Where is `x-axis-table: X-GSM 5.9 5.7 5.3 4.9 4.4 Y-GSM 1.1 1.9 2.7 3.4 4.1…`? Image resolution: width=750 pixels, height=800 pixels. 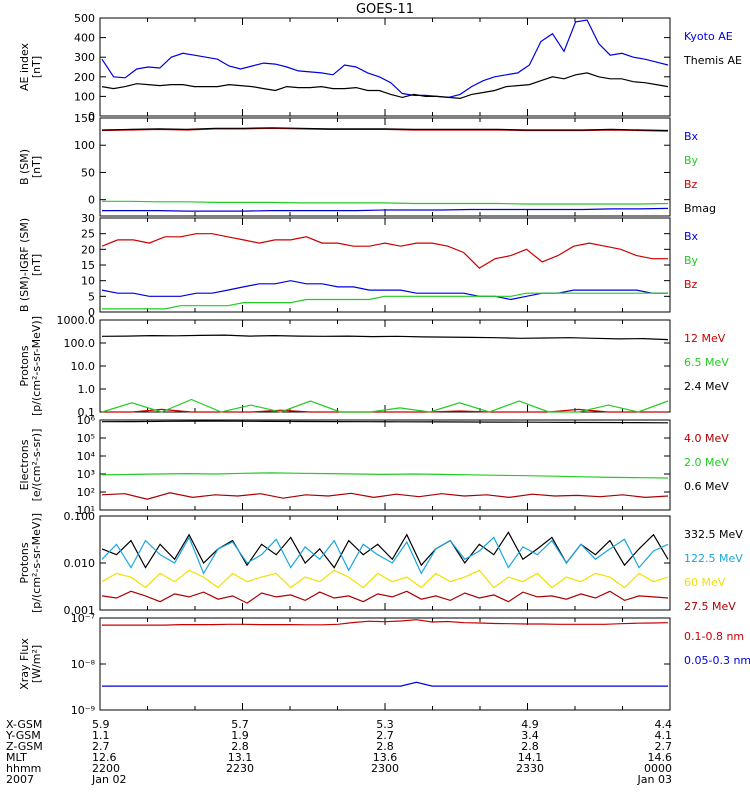
x-axis-table: X-GSM 5.9 5.7 5.3 4.9 4.4 Y-GSM 1.1 1.9 2.7 3.4 4.1… is located at coordinates (338, 752).